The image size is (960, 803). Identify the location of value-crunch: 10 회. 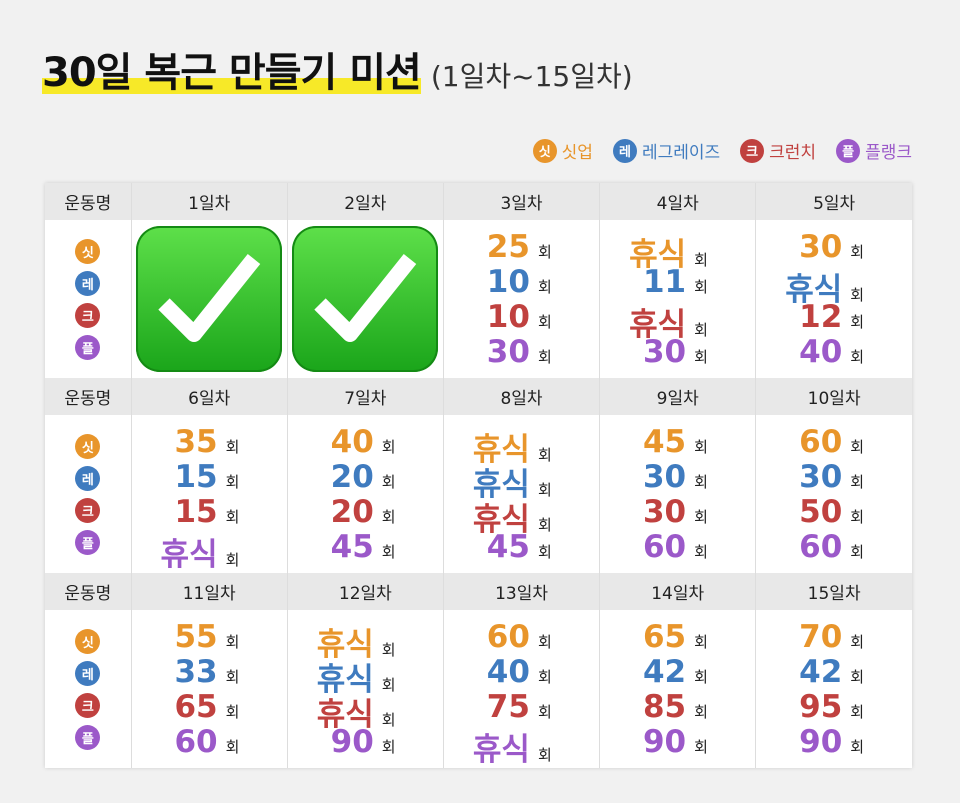
(521, 317).